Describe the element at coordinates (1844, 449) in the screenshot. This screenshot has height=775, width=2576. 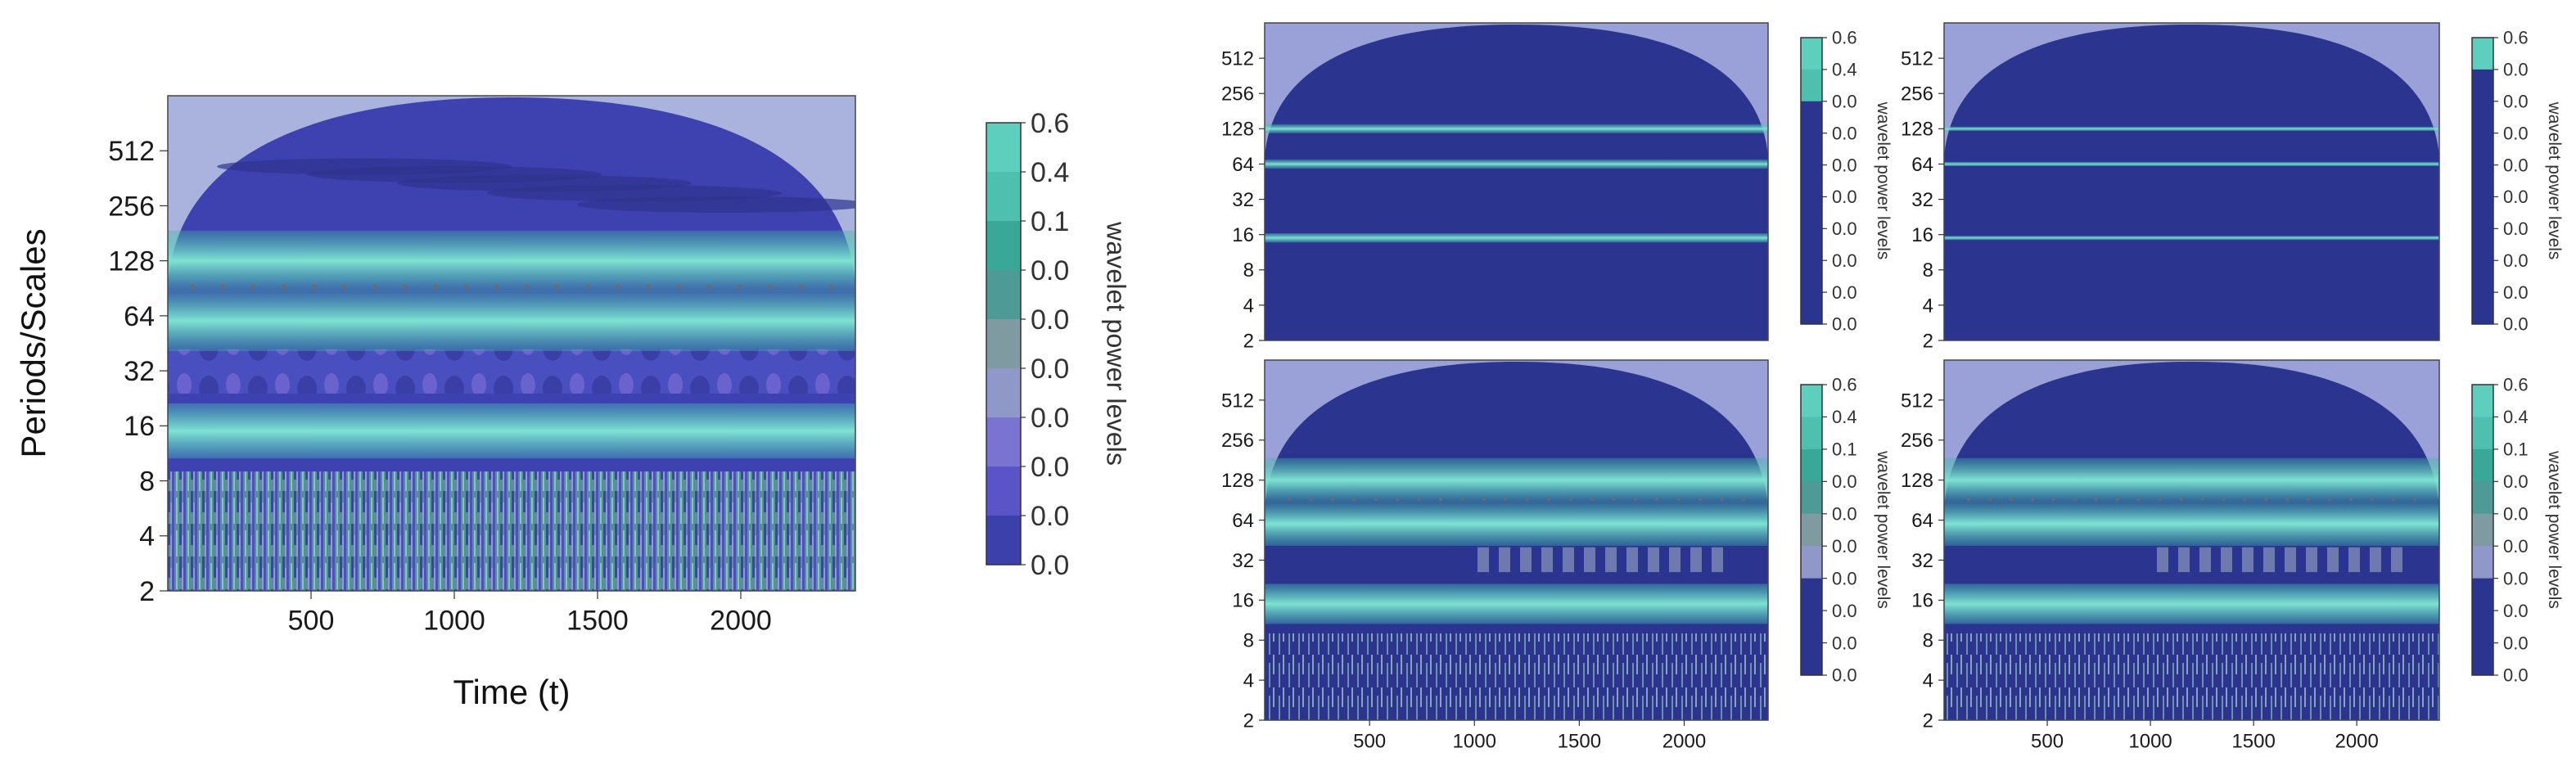
I see `colorbar-tick-label: 0.1` at that location.